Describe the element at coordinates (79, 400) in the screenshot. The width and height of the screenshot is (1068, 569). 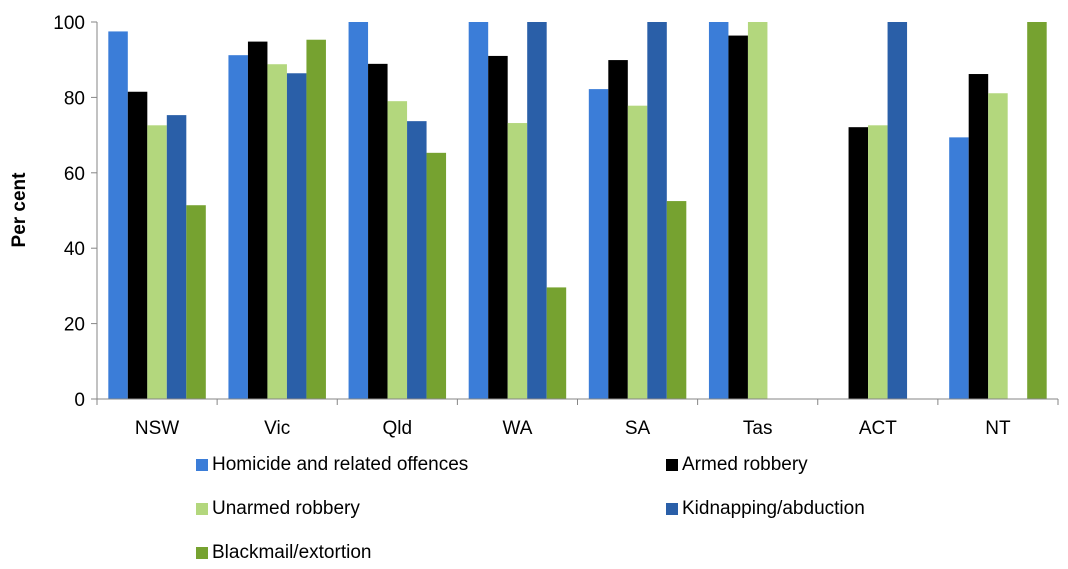
I see `y-tick-label: 0` at that location.